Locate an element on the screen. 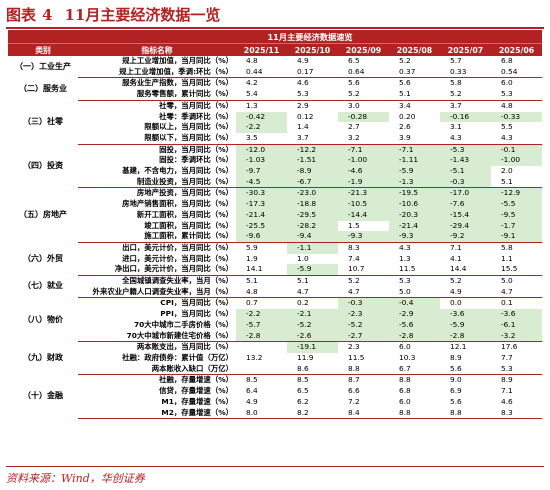  indicator-name: M2，存量增速（%） is located at coordinates (157, 413).